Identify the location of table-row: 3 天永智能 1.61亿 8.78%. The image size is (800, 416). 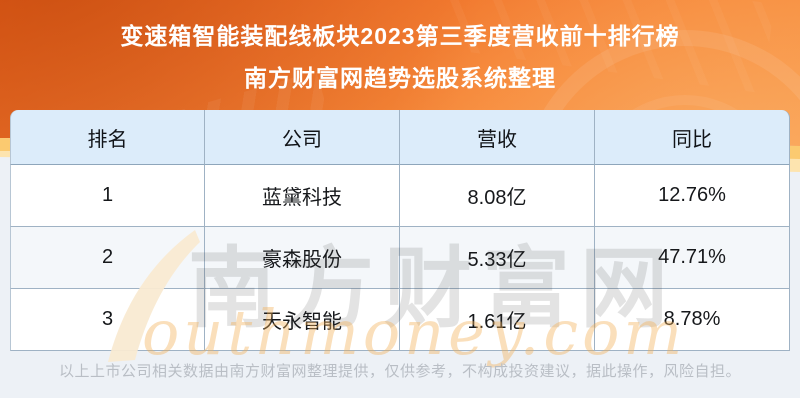
(400, 320).